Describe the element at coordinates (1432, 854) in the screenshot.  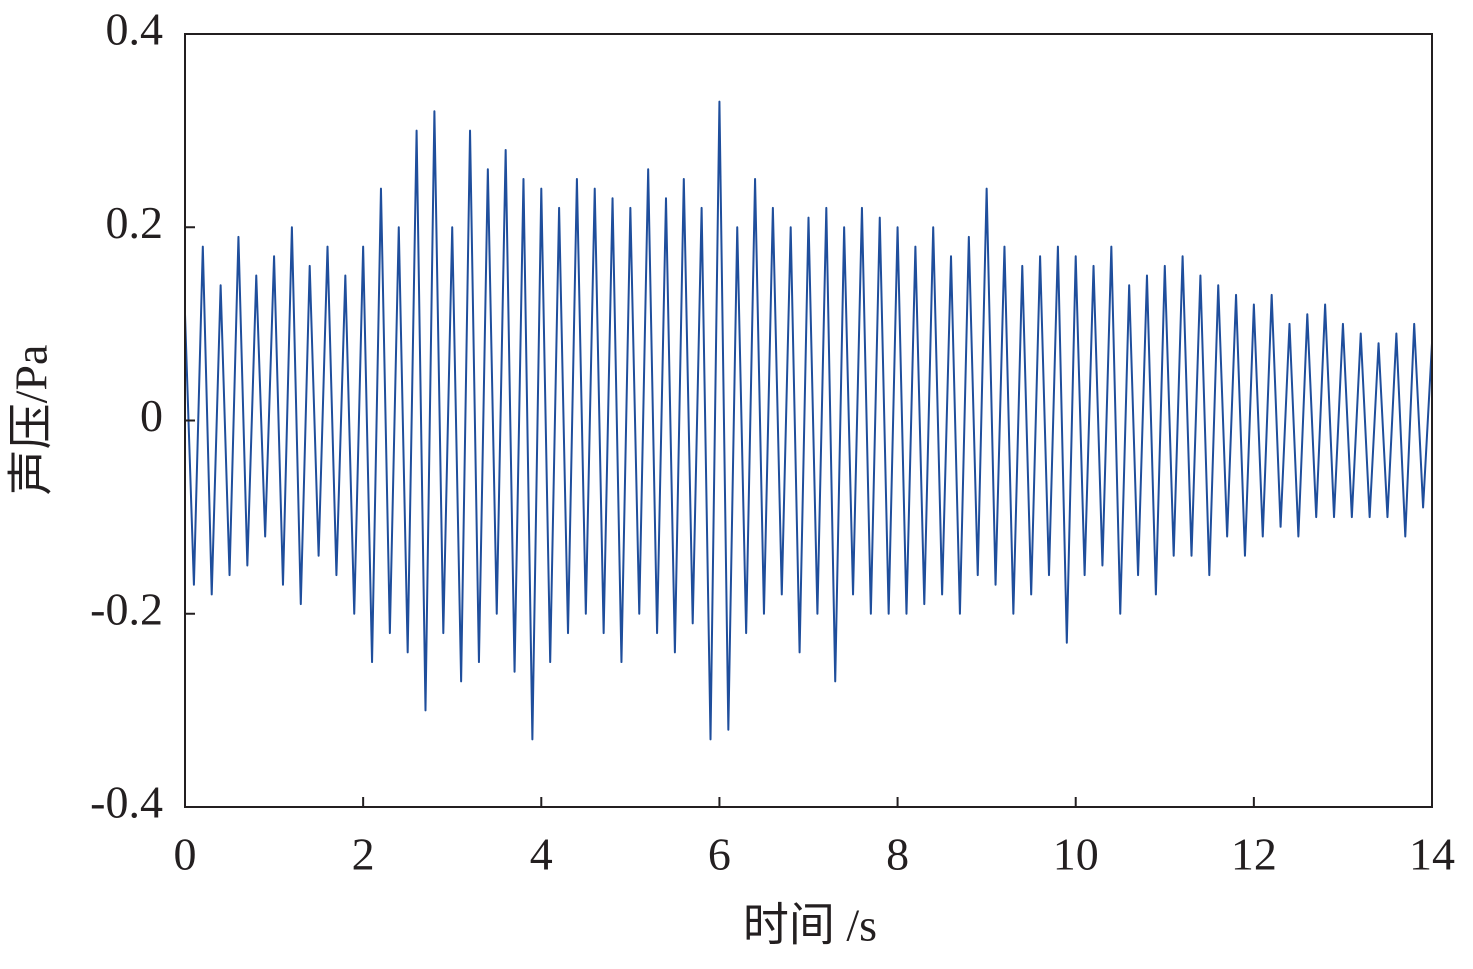
I see `x-tick-label: 14` at that location.